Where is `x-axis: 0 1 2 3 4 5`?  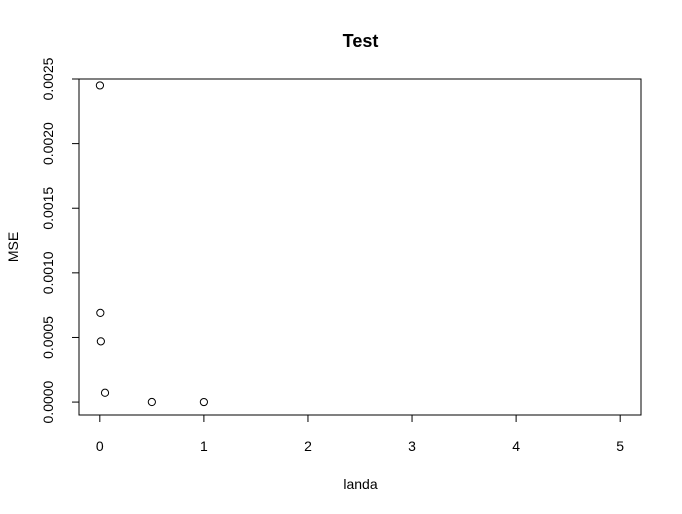 x-axis: 0 1 2 3 4 5 is located at coordinates (360, 434).